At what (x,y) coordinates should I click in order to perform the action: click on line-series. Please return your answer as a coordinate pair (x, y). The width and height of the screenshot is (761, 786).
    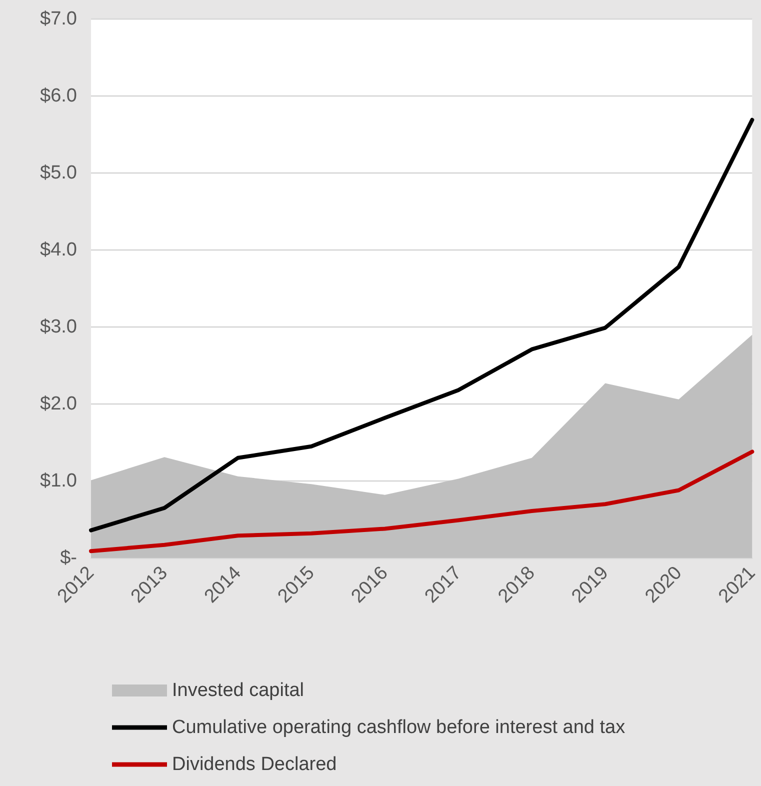
    Looking at the image, I should click on (421, 502).